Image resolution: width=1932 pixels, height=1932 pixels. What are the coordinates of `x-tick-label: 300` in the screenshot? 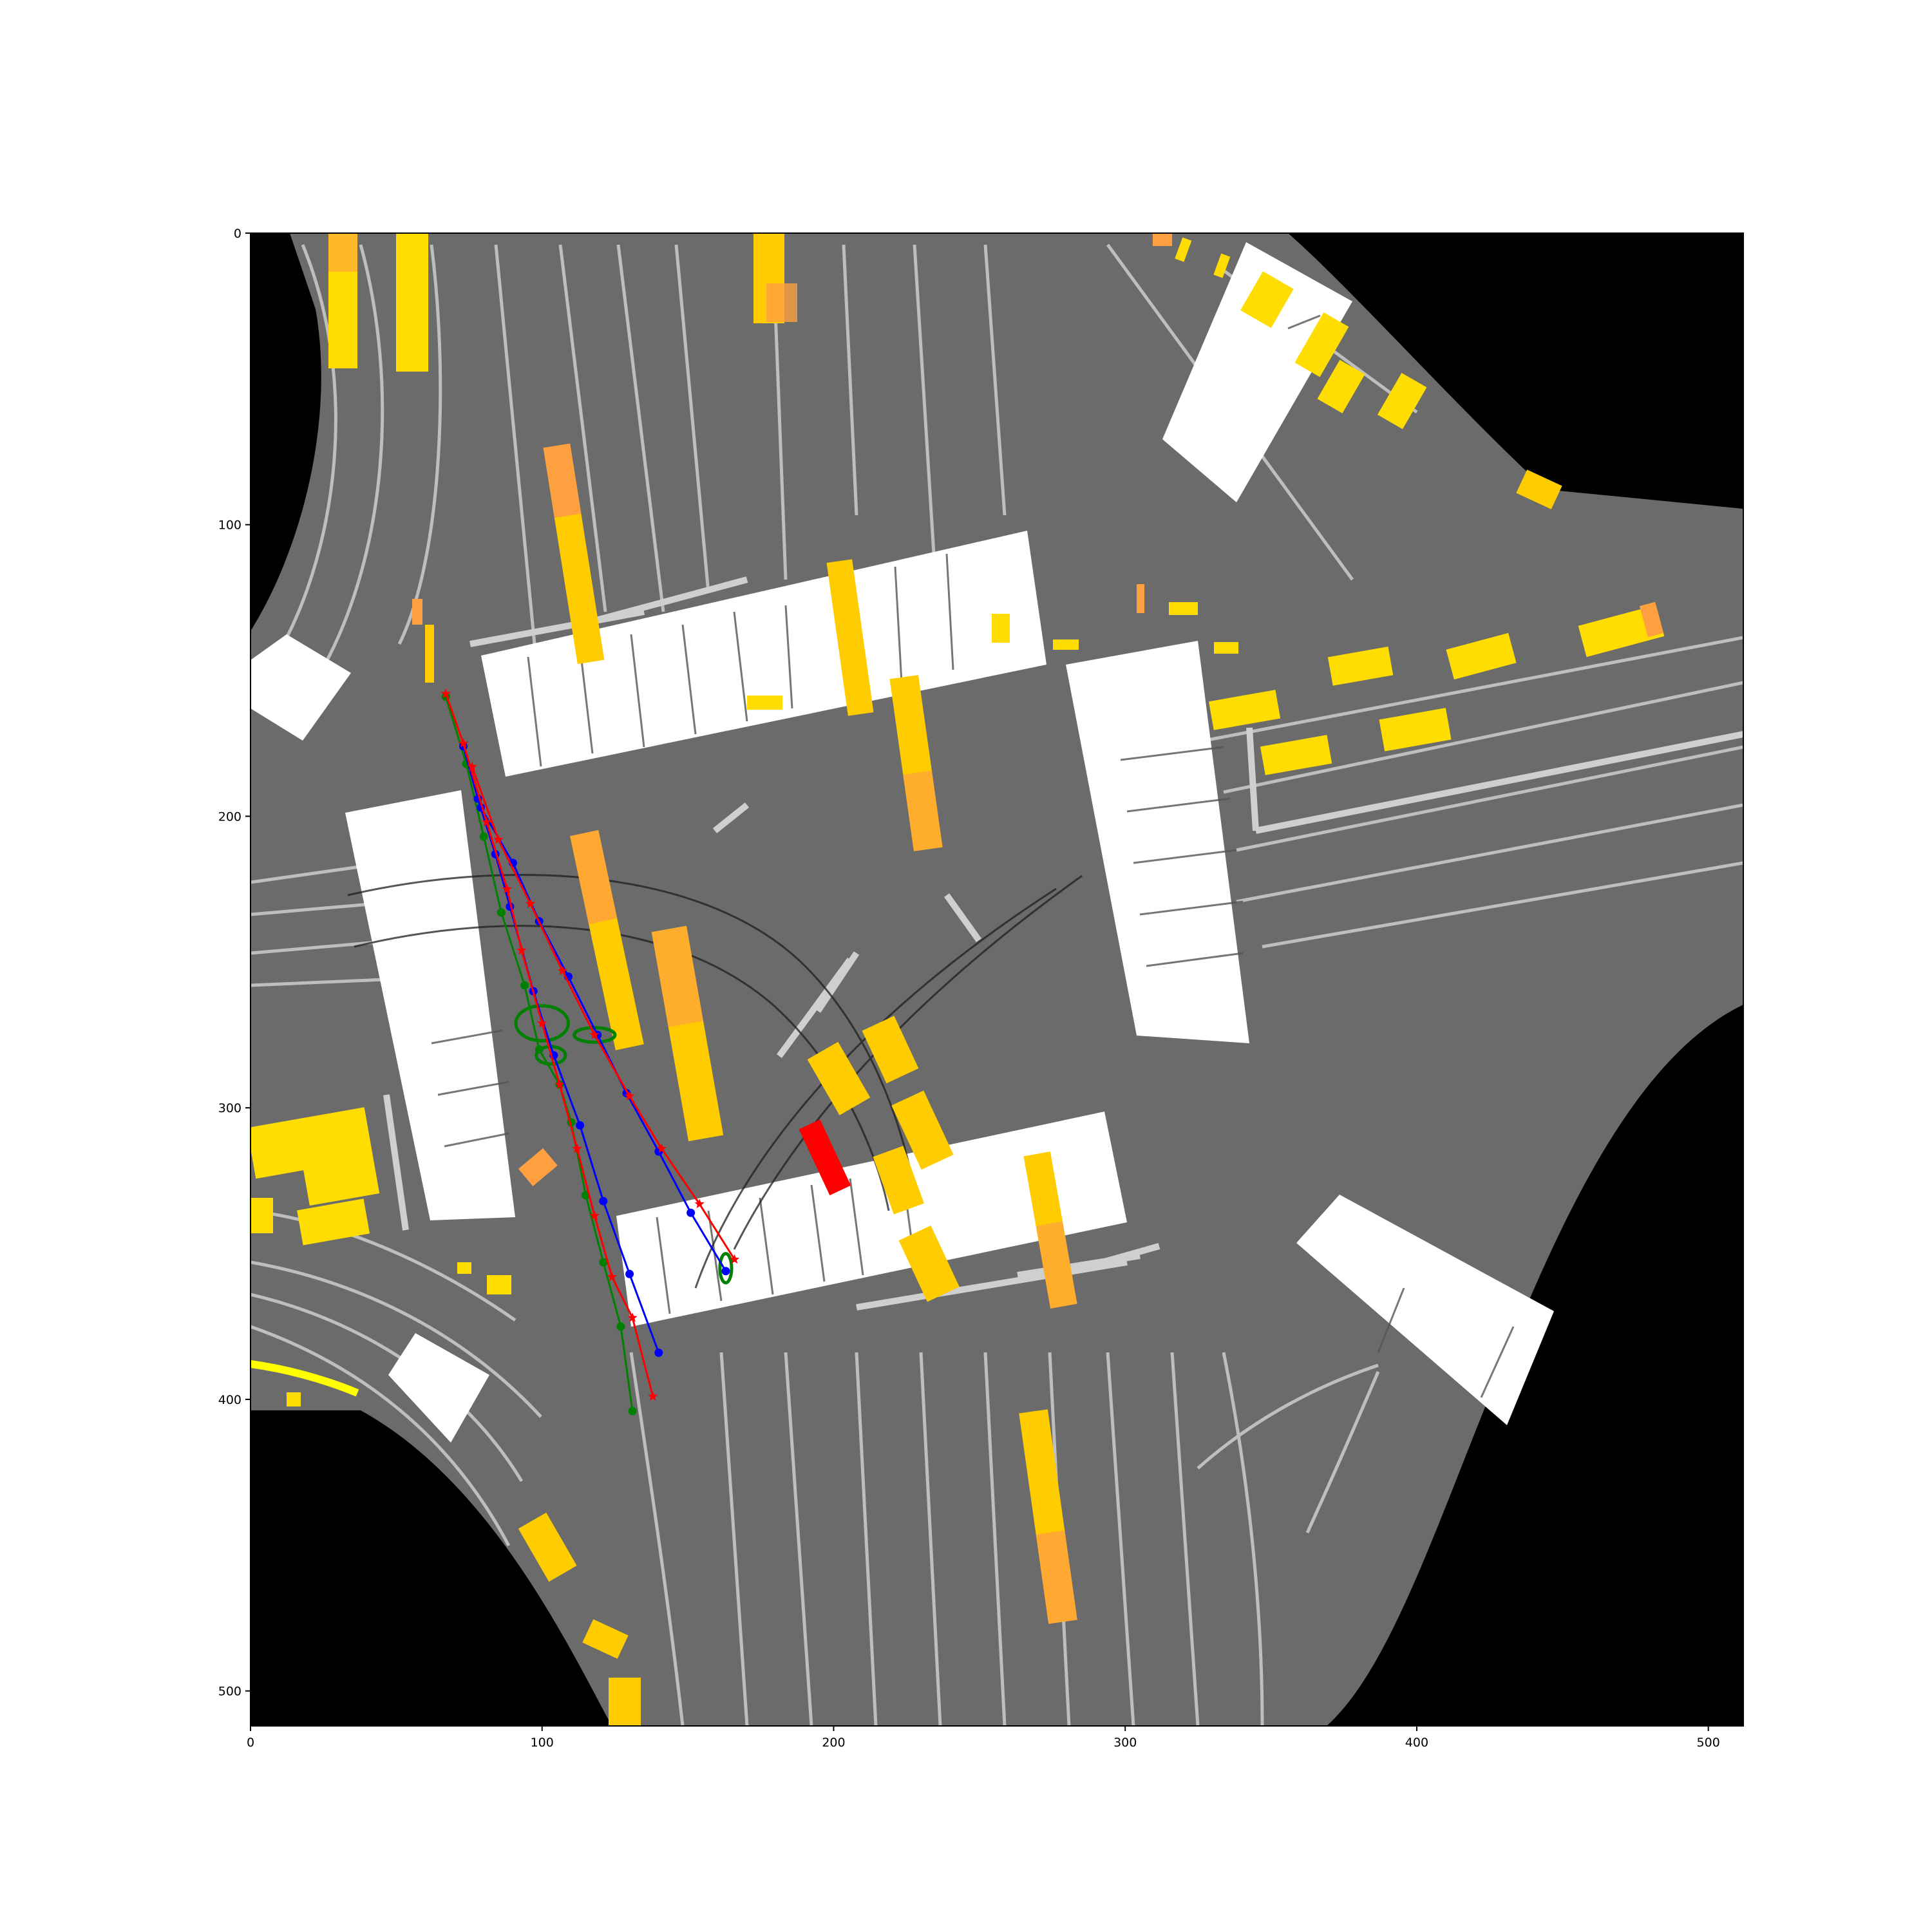 It's located at (1125, 1743).